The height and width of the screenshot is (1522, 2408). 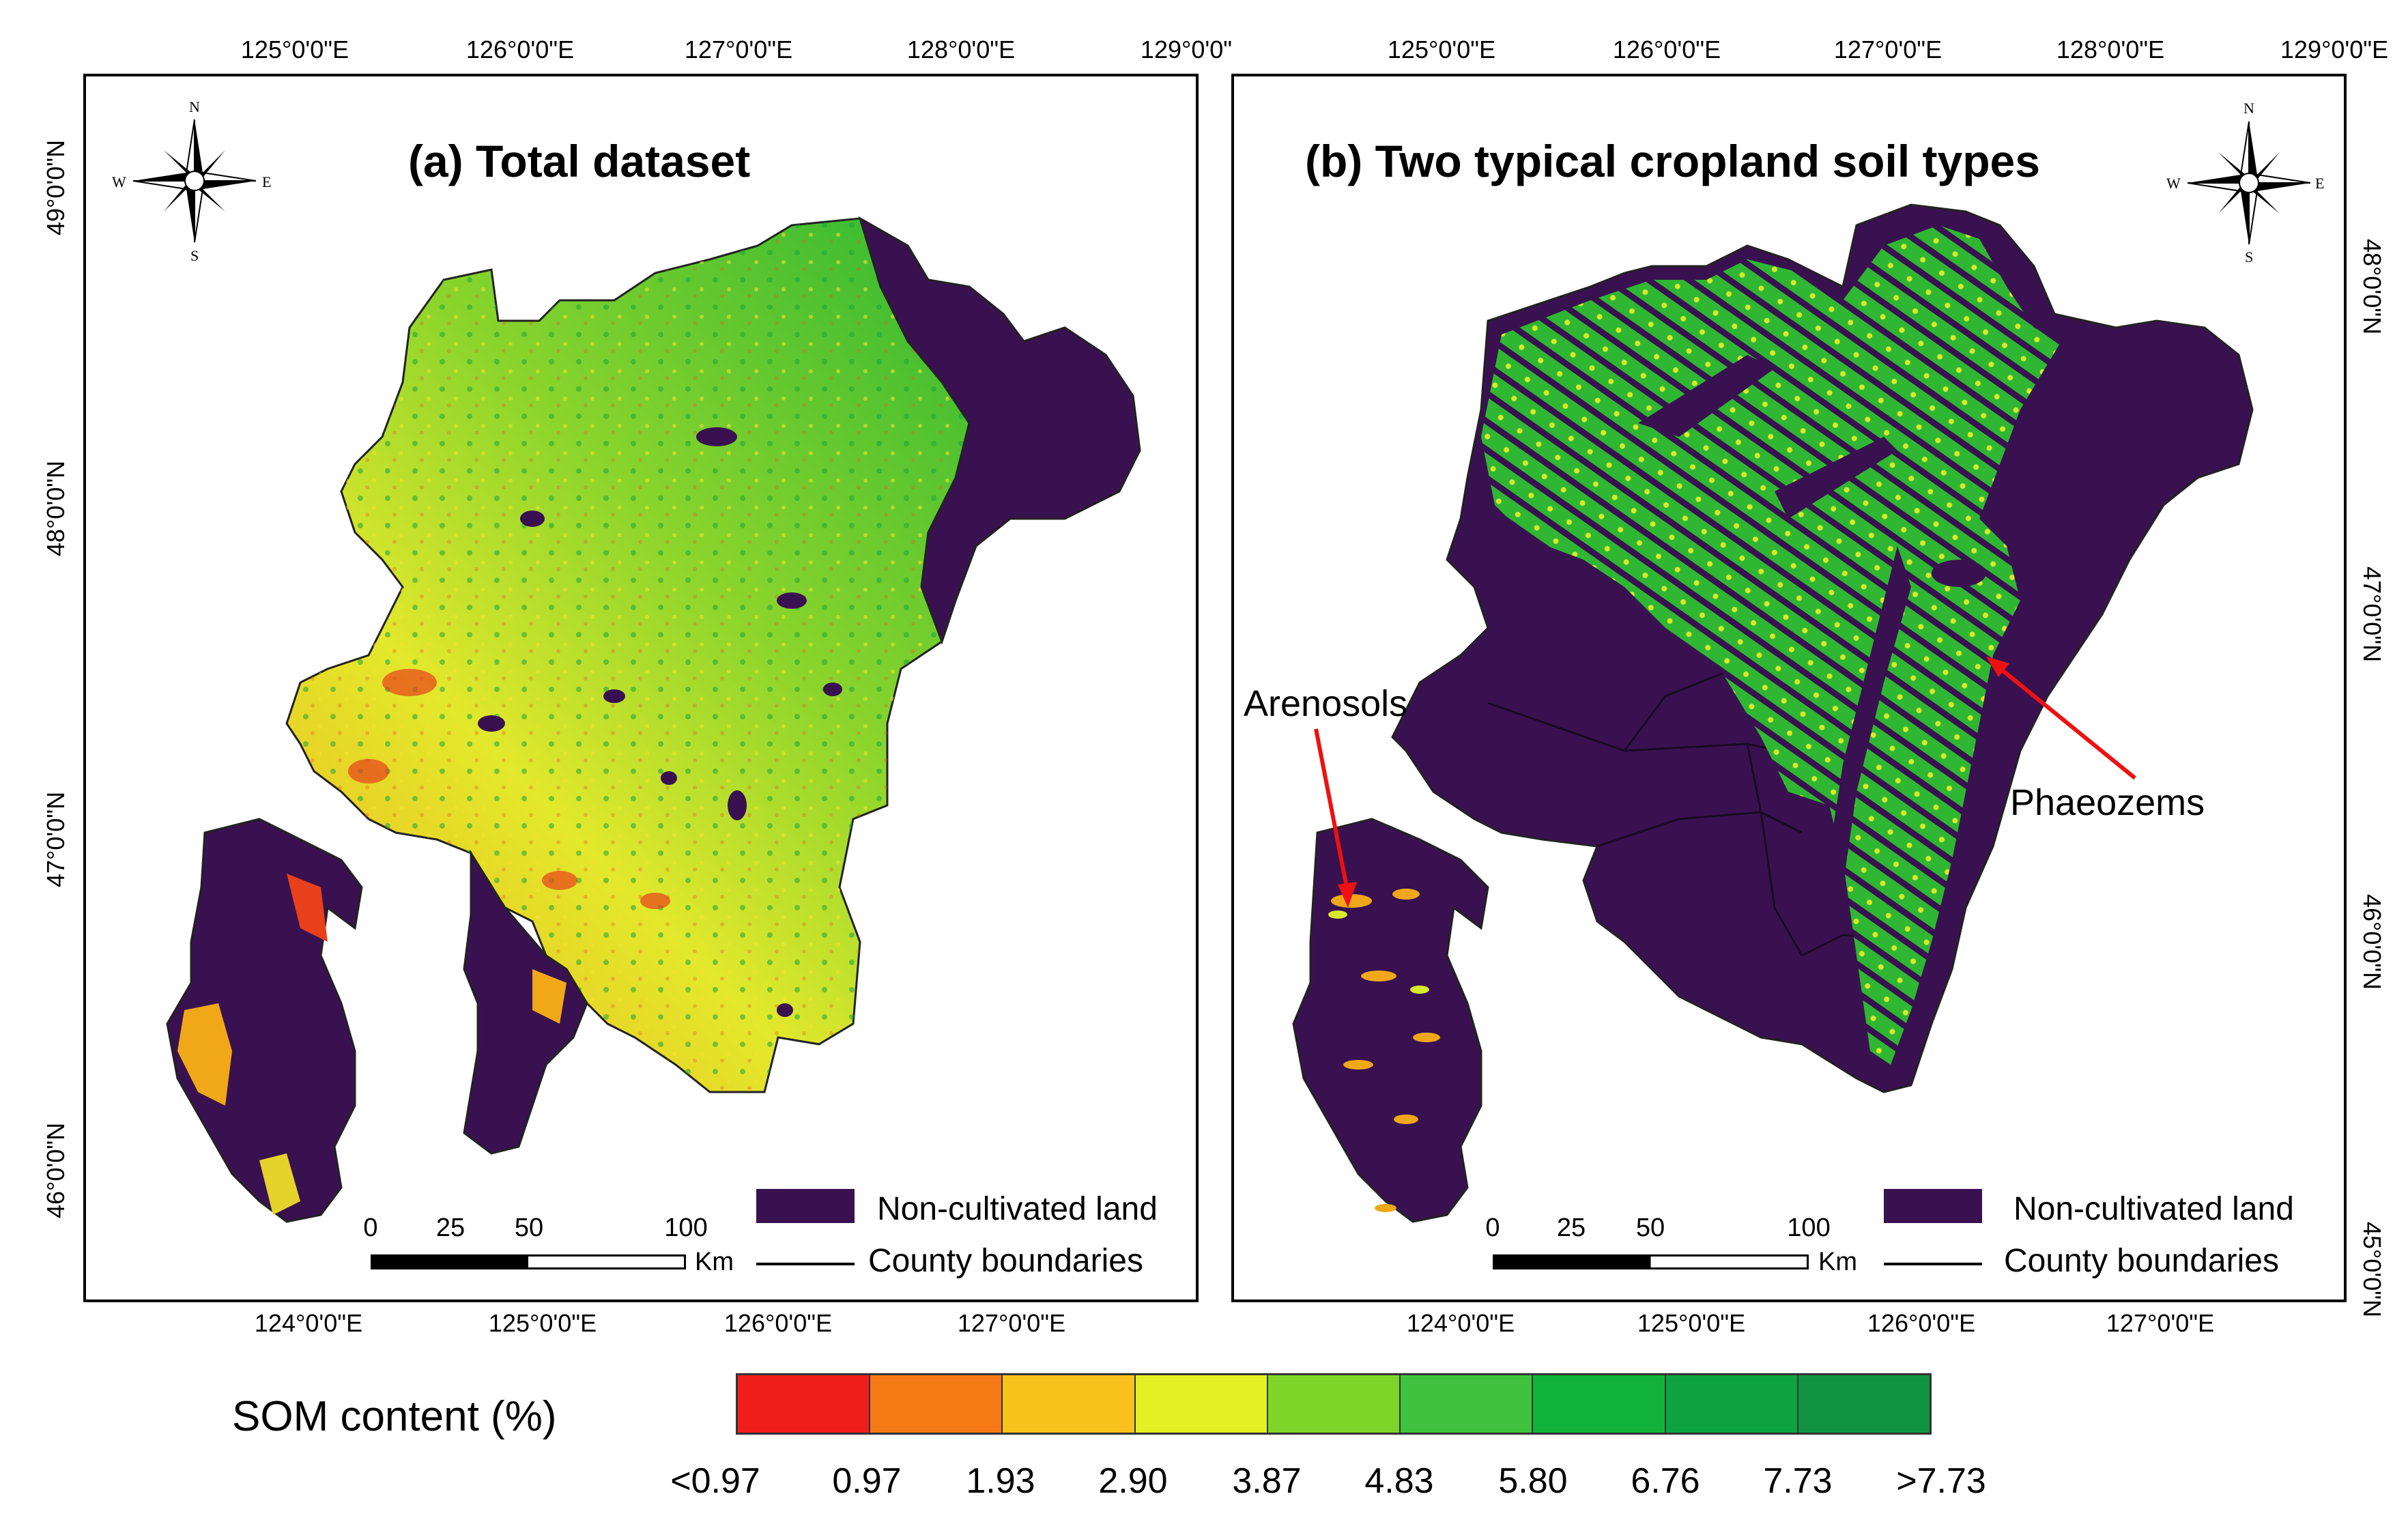 I want to click on colorbar-label: 4.83, so click(x=1399, y=1481).